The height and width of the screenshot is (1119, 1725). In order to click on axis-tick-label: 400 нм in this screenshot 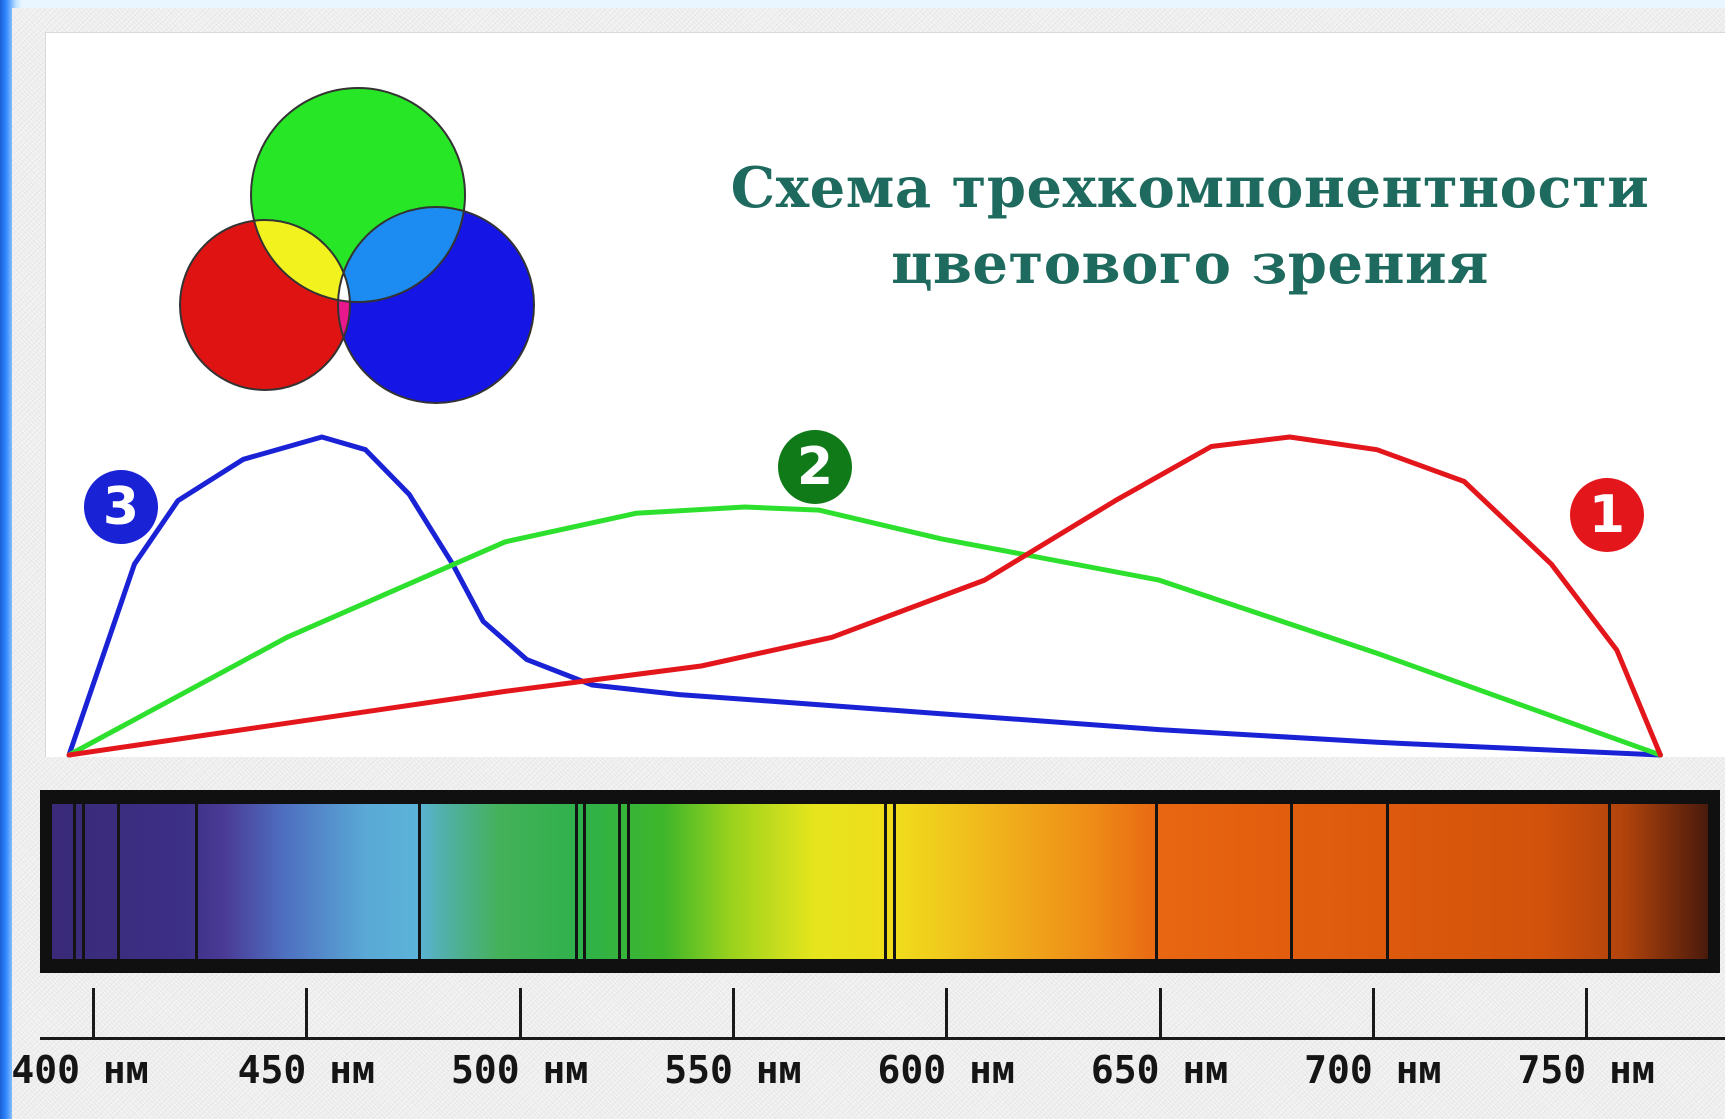, I will do `click(80, 1070)`.